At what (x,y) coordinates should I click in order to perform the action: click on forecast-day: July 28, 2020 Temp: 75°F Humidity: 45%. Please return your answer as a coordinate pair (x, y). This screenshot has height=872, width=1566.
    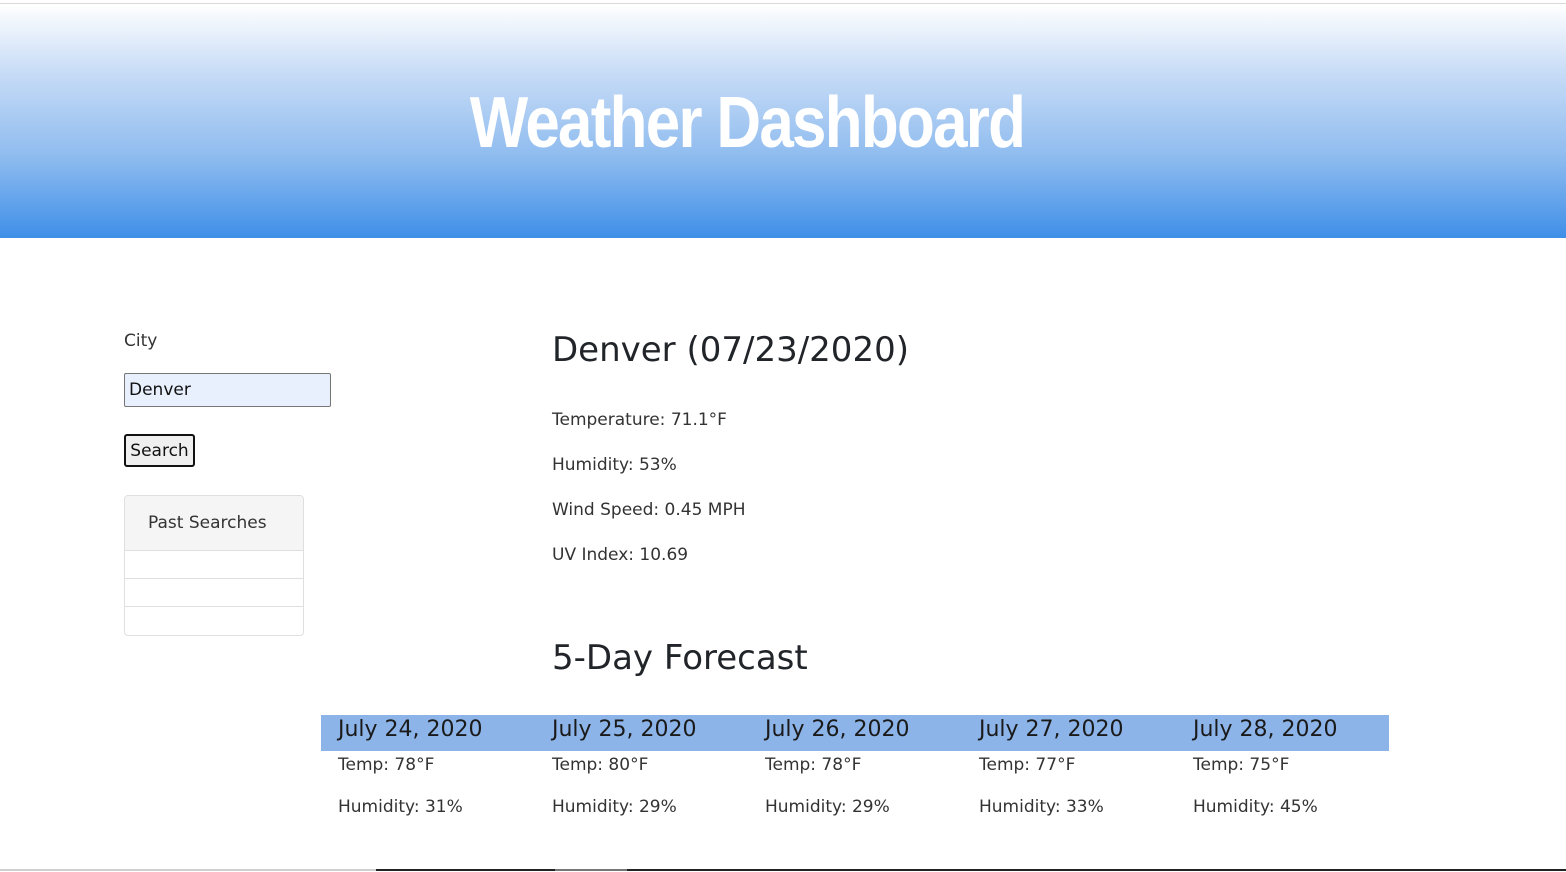
    Looking at the image, I should click on (1298, 766).